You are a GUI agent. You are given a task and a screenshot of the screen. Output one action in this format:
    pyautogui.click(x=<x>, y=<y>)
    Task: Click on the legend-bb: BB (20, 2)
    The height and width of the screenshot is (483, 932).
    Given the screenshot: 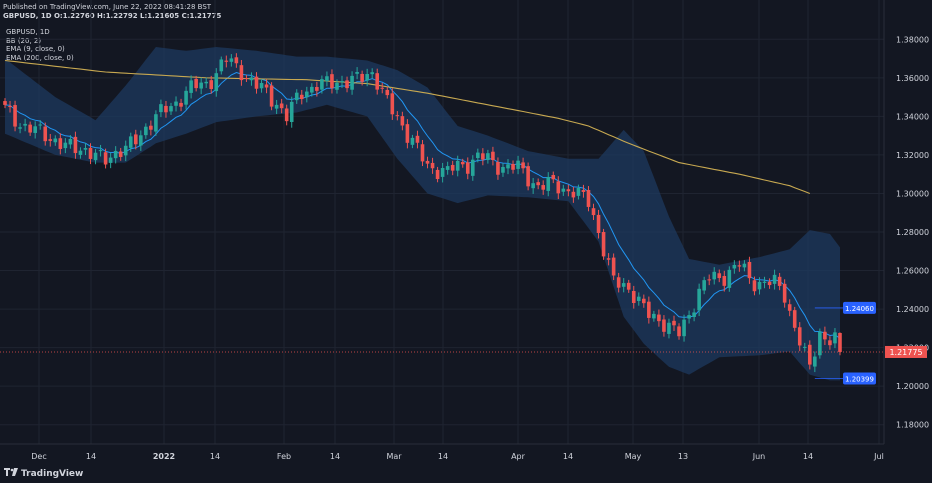 What is the action you would take?
    pyautogui.click(x=24, y=40)
    